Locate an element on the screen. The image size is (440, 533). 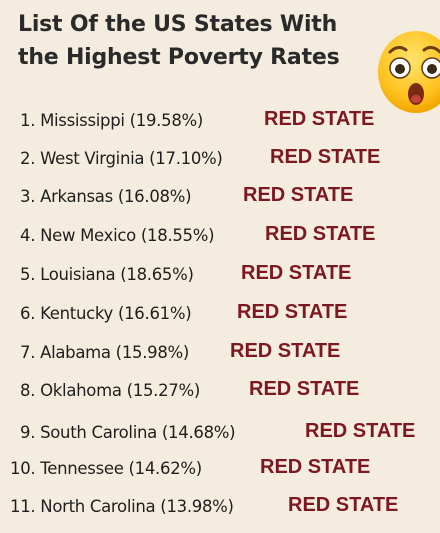
state-name: 2. West Virginia (17.10%) is located at coordinates (121, 158).